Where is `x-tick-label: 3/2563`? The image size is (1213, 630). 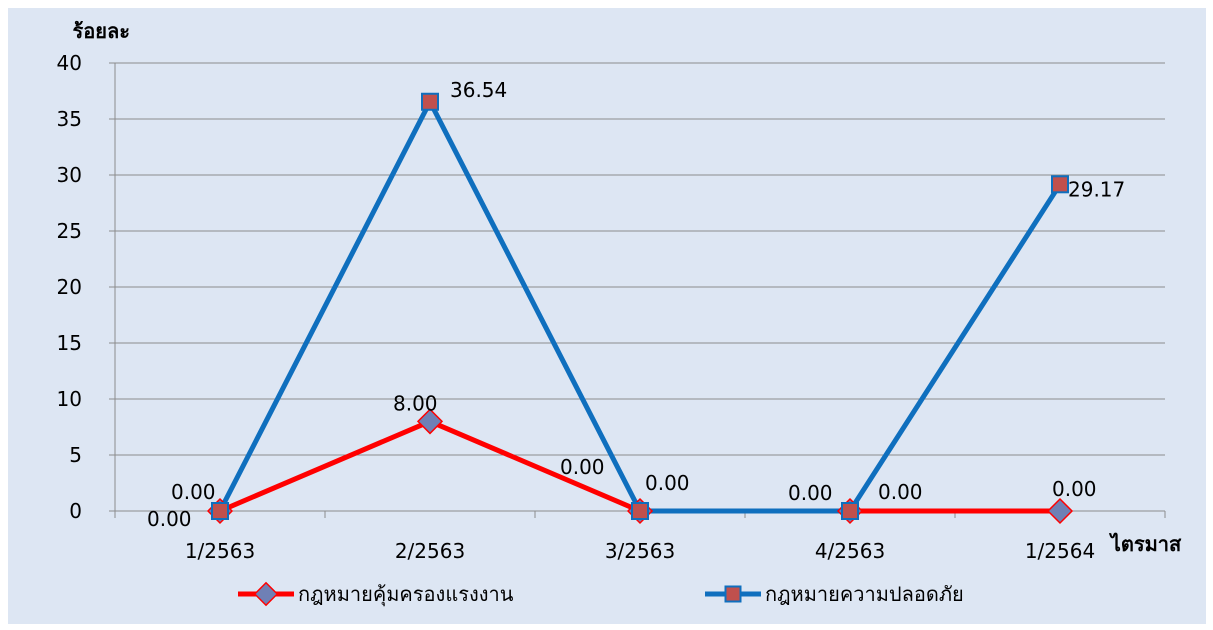
x-tick-label: 3/2563 is located at coordinates (640, 551).